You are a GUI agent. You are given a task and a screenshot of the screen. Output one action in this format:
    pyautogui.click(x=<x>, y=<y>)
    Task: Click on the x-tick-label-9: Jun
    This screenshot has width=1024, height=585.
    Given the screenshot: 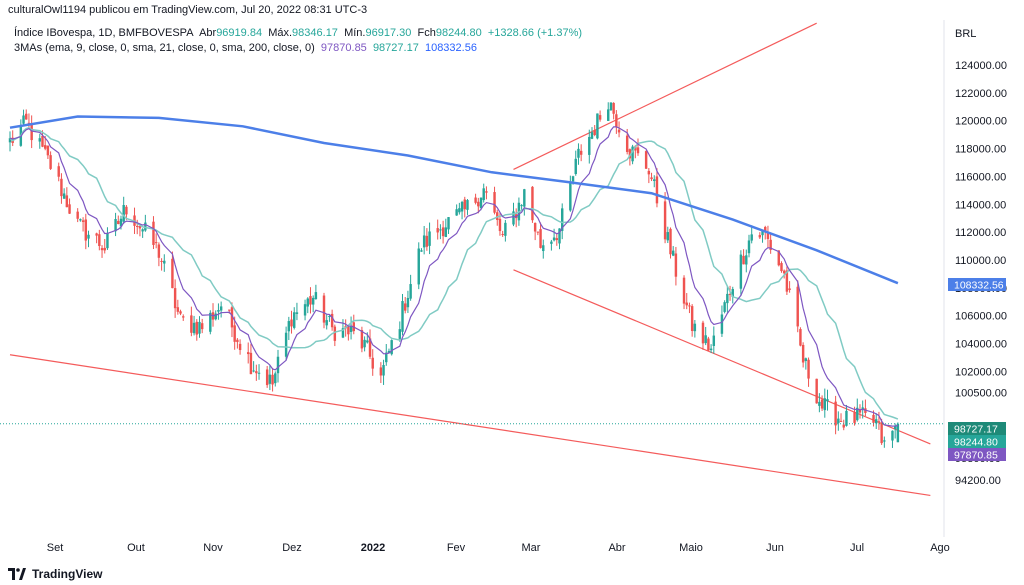 What is the action you would take?
    pyautogui.click(x=775, y=548)
    